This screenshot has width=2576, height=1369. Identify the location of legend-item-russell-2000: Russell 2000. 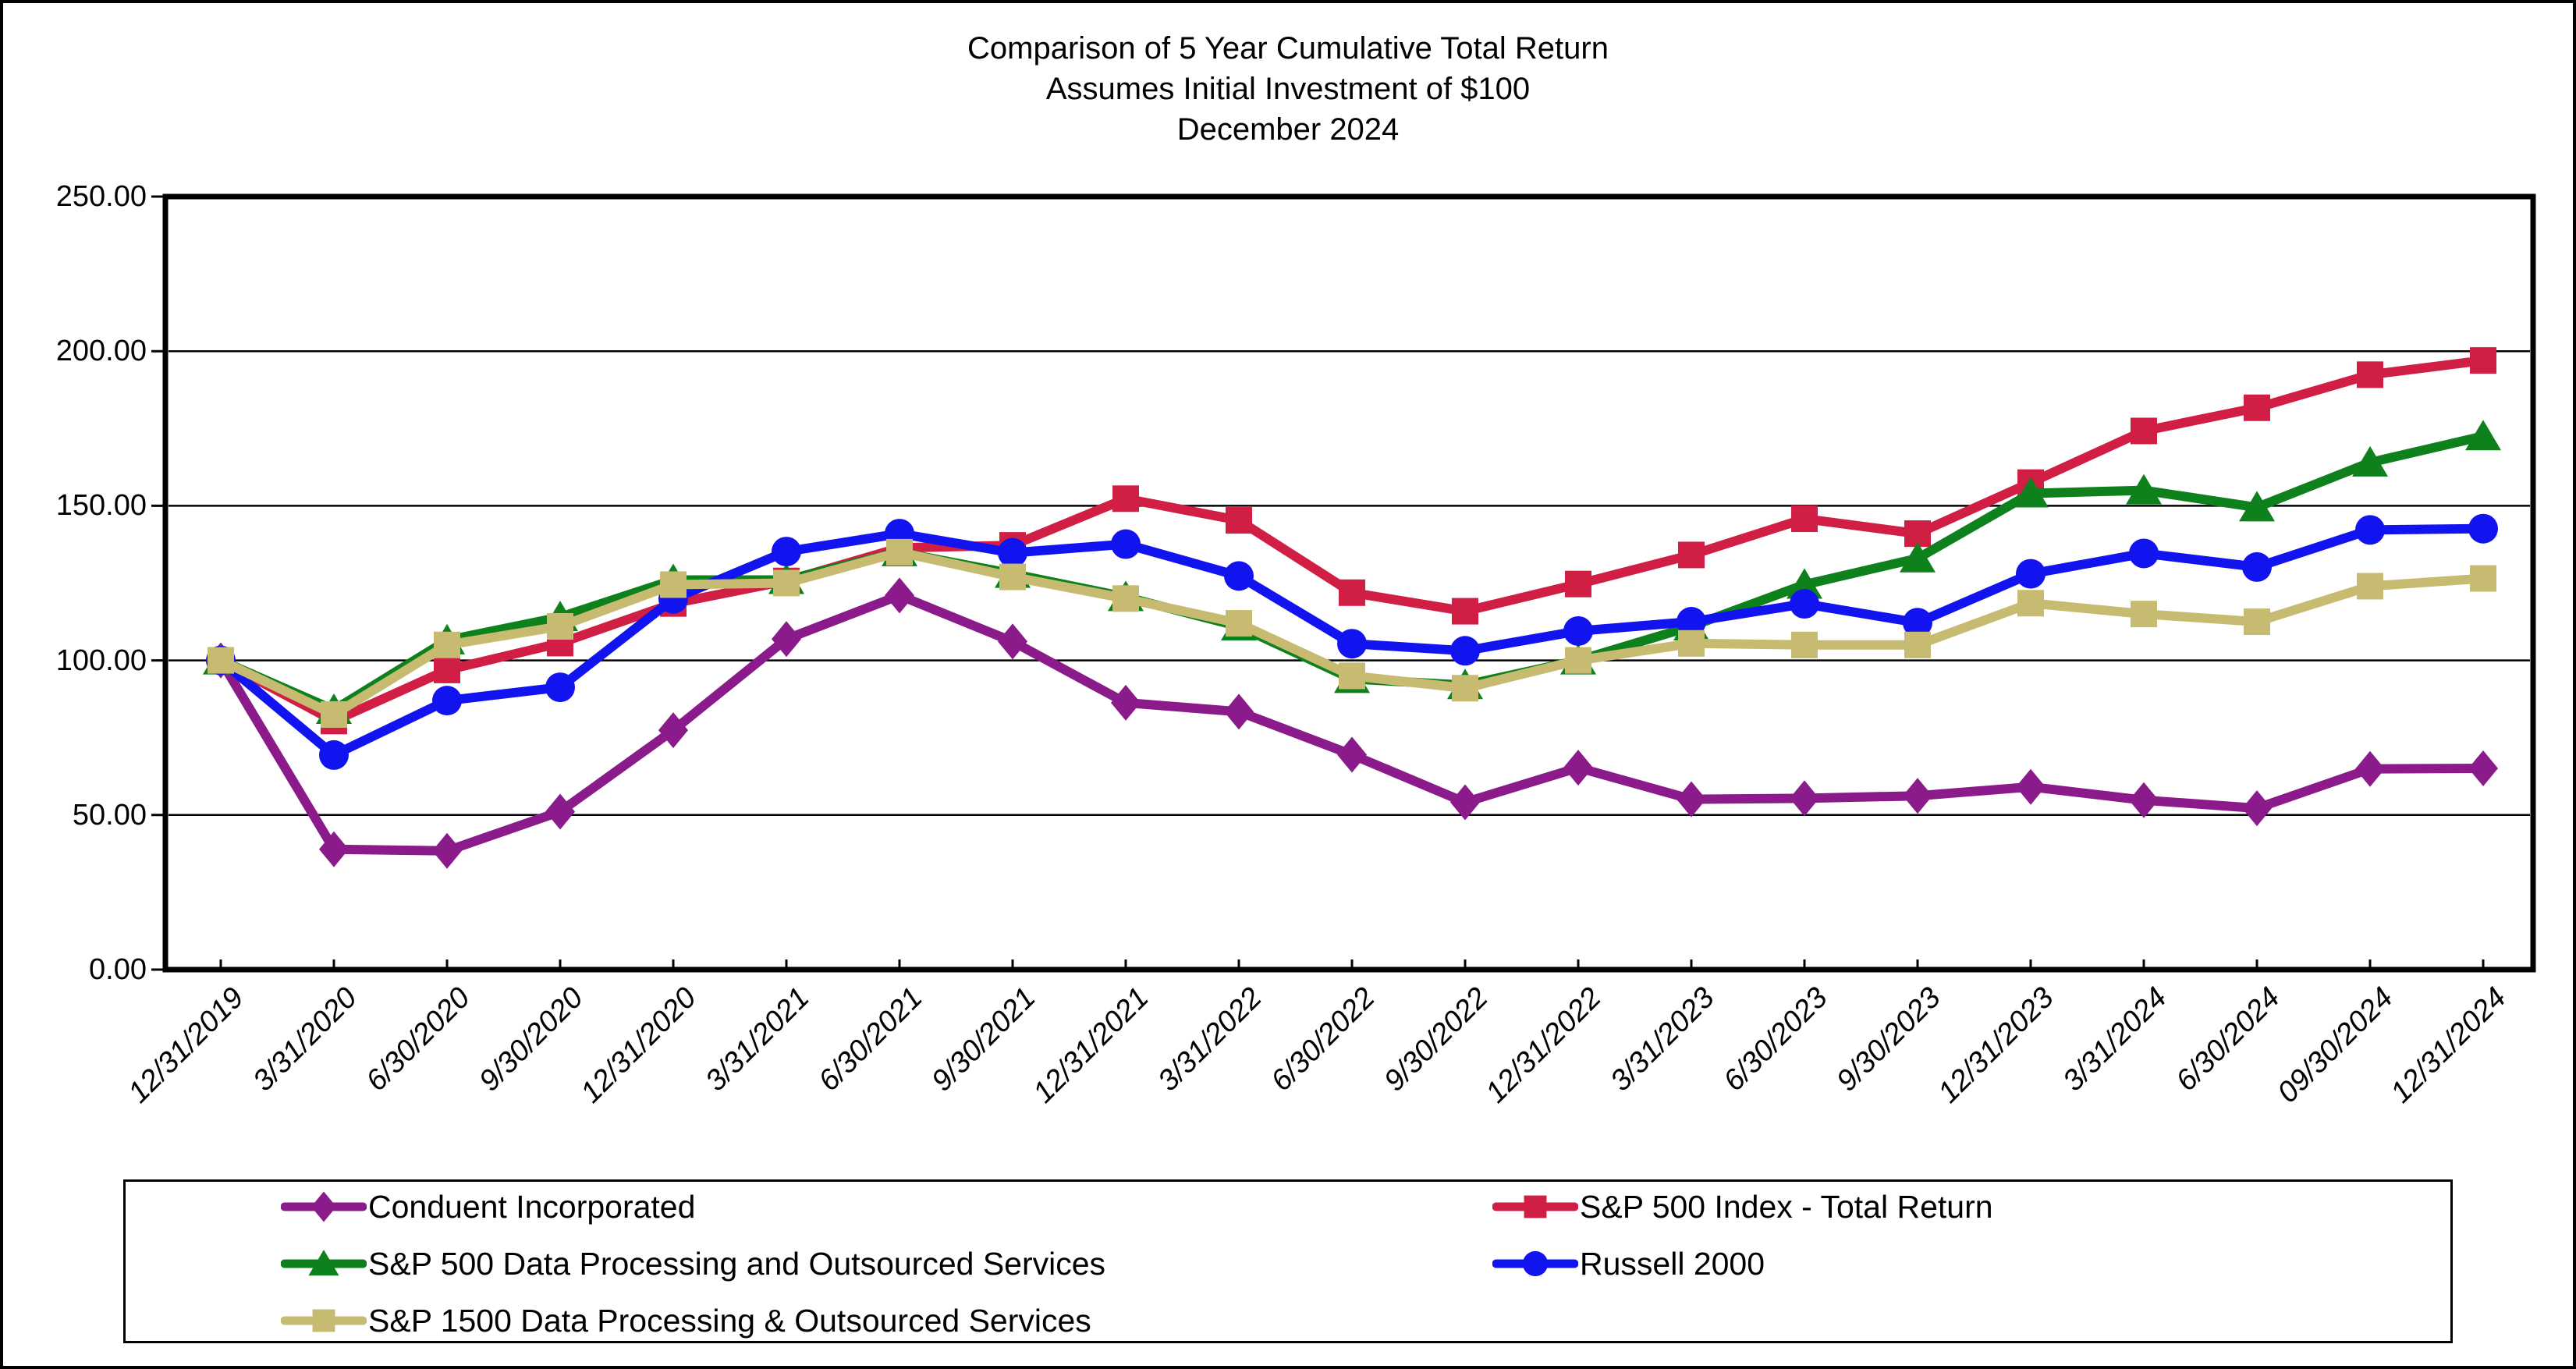
(1628, 1263).